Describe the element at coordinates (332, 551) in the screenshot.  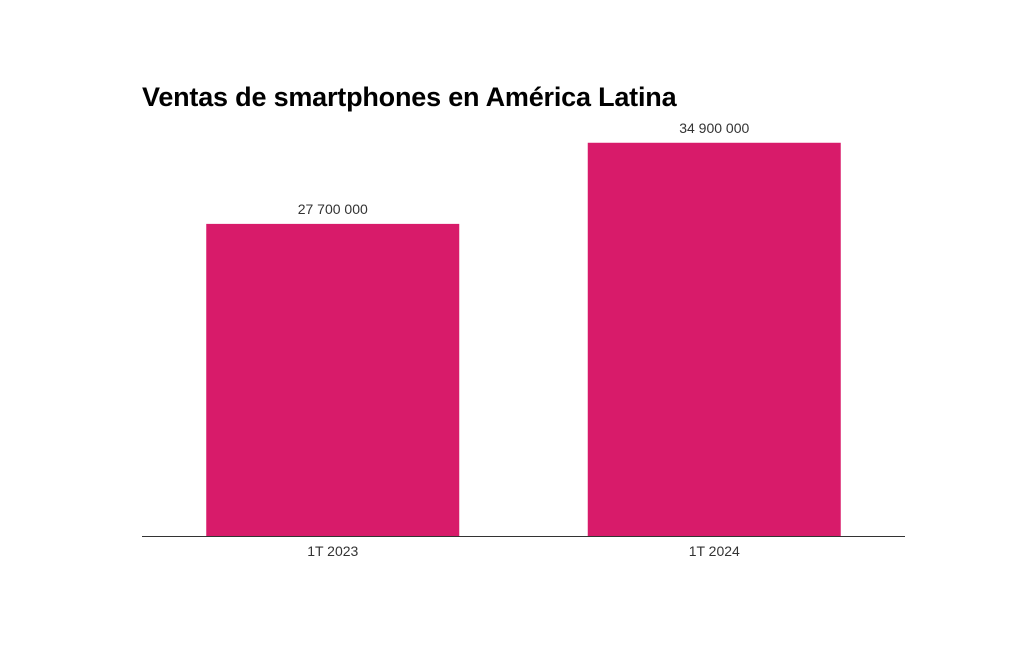
I see `x-tick-label-1: 1T 2023` at that location.